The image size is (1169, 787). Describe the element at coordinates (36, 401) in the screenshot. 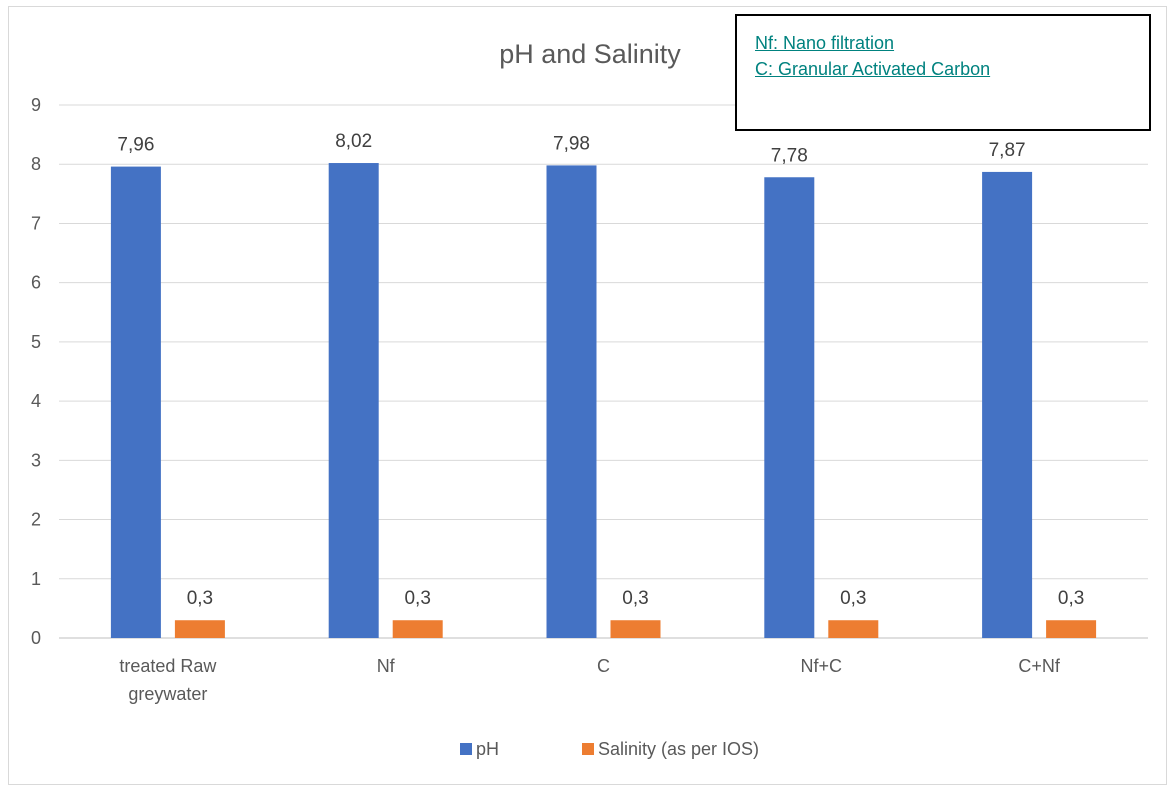

I see `y-tick-label: 4` at that location.